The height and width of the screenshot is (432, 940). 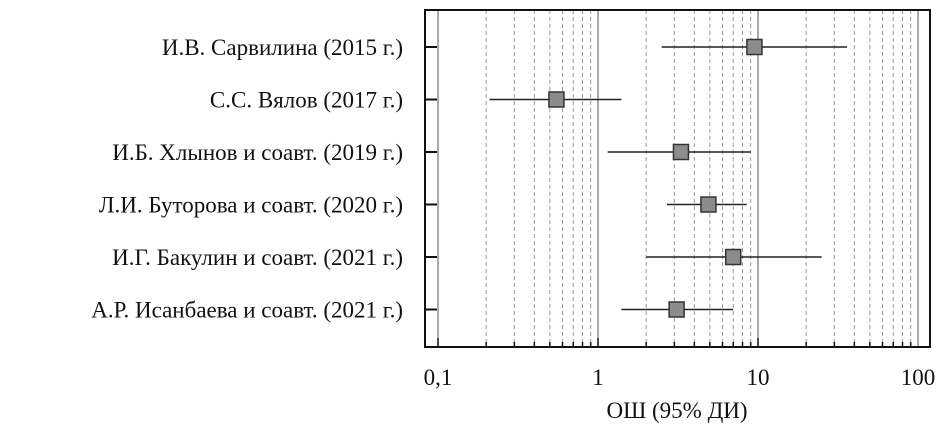 What do you see at coordinates (423, 205) in the screenshot?
I see `study-row: Л.И. Буторова и соавт. (2020 г.)` at bounding box center [423, 205].